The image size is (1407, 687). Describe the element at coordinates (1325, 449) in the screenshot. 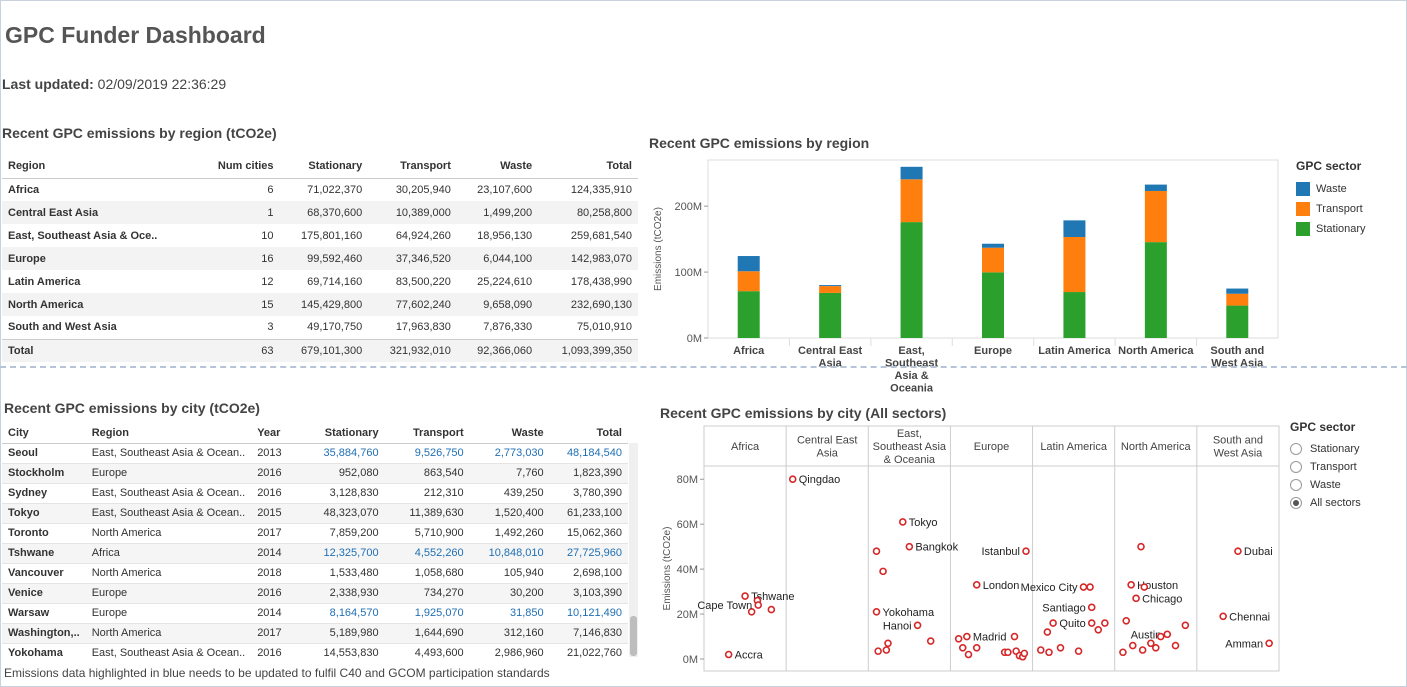

I see `filter-option-stationary: Stationary` at that location.